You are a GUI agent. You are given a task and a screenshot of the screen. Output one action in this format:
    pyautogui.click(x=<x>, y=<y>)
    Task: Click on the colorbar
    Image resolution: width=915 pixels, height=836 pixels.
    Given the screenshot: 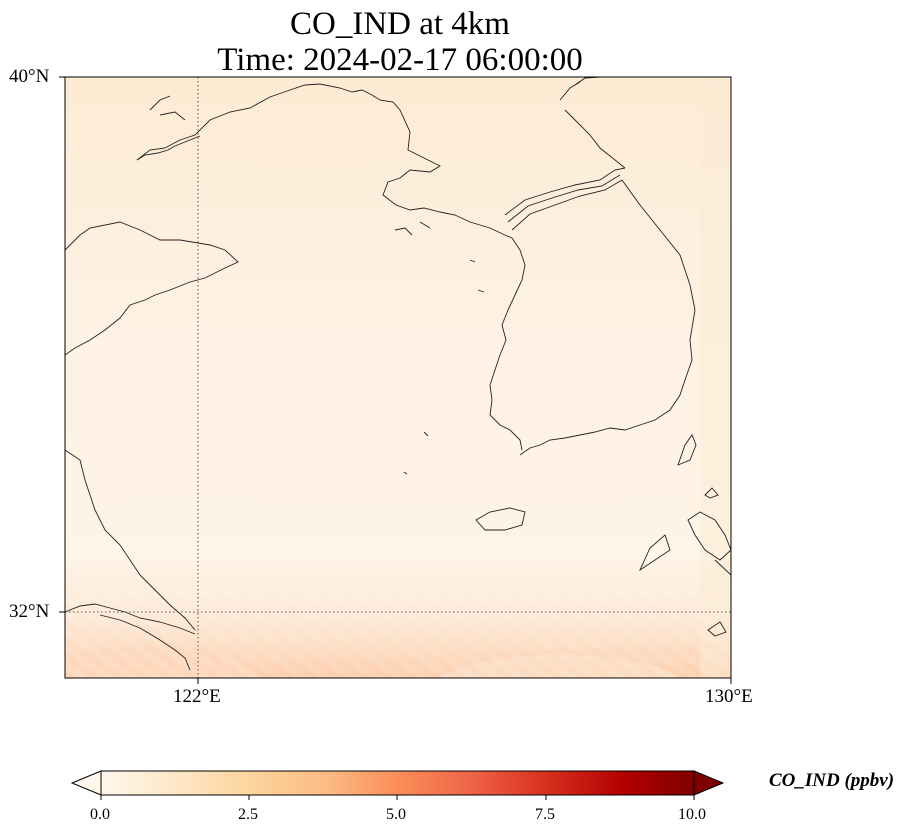 What is the action you would take?
    pyautogui.click(x=397, y=785)
    